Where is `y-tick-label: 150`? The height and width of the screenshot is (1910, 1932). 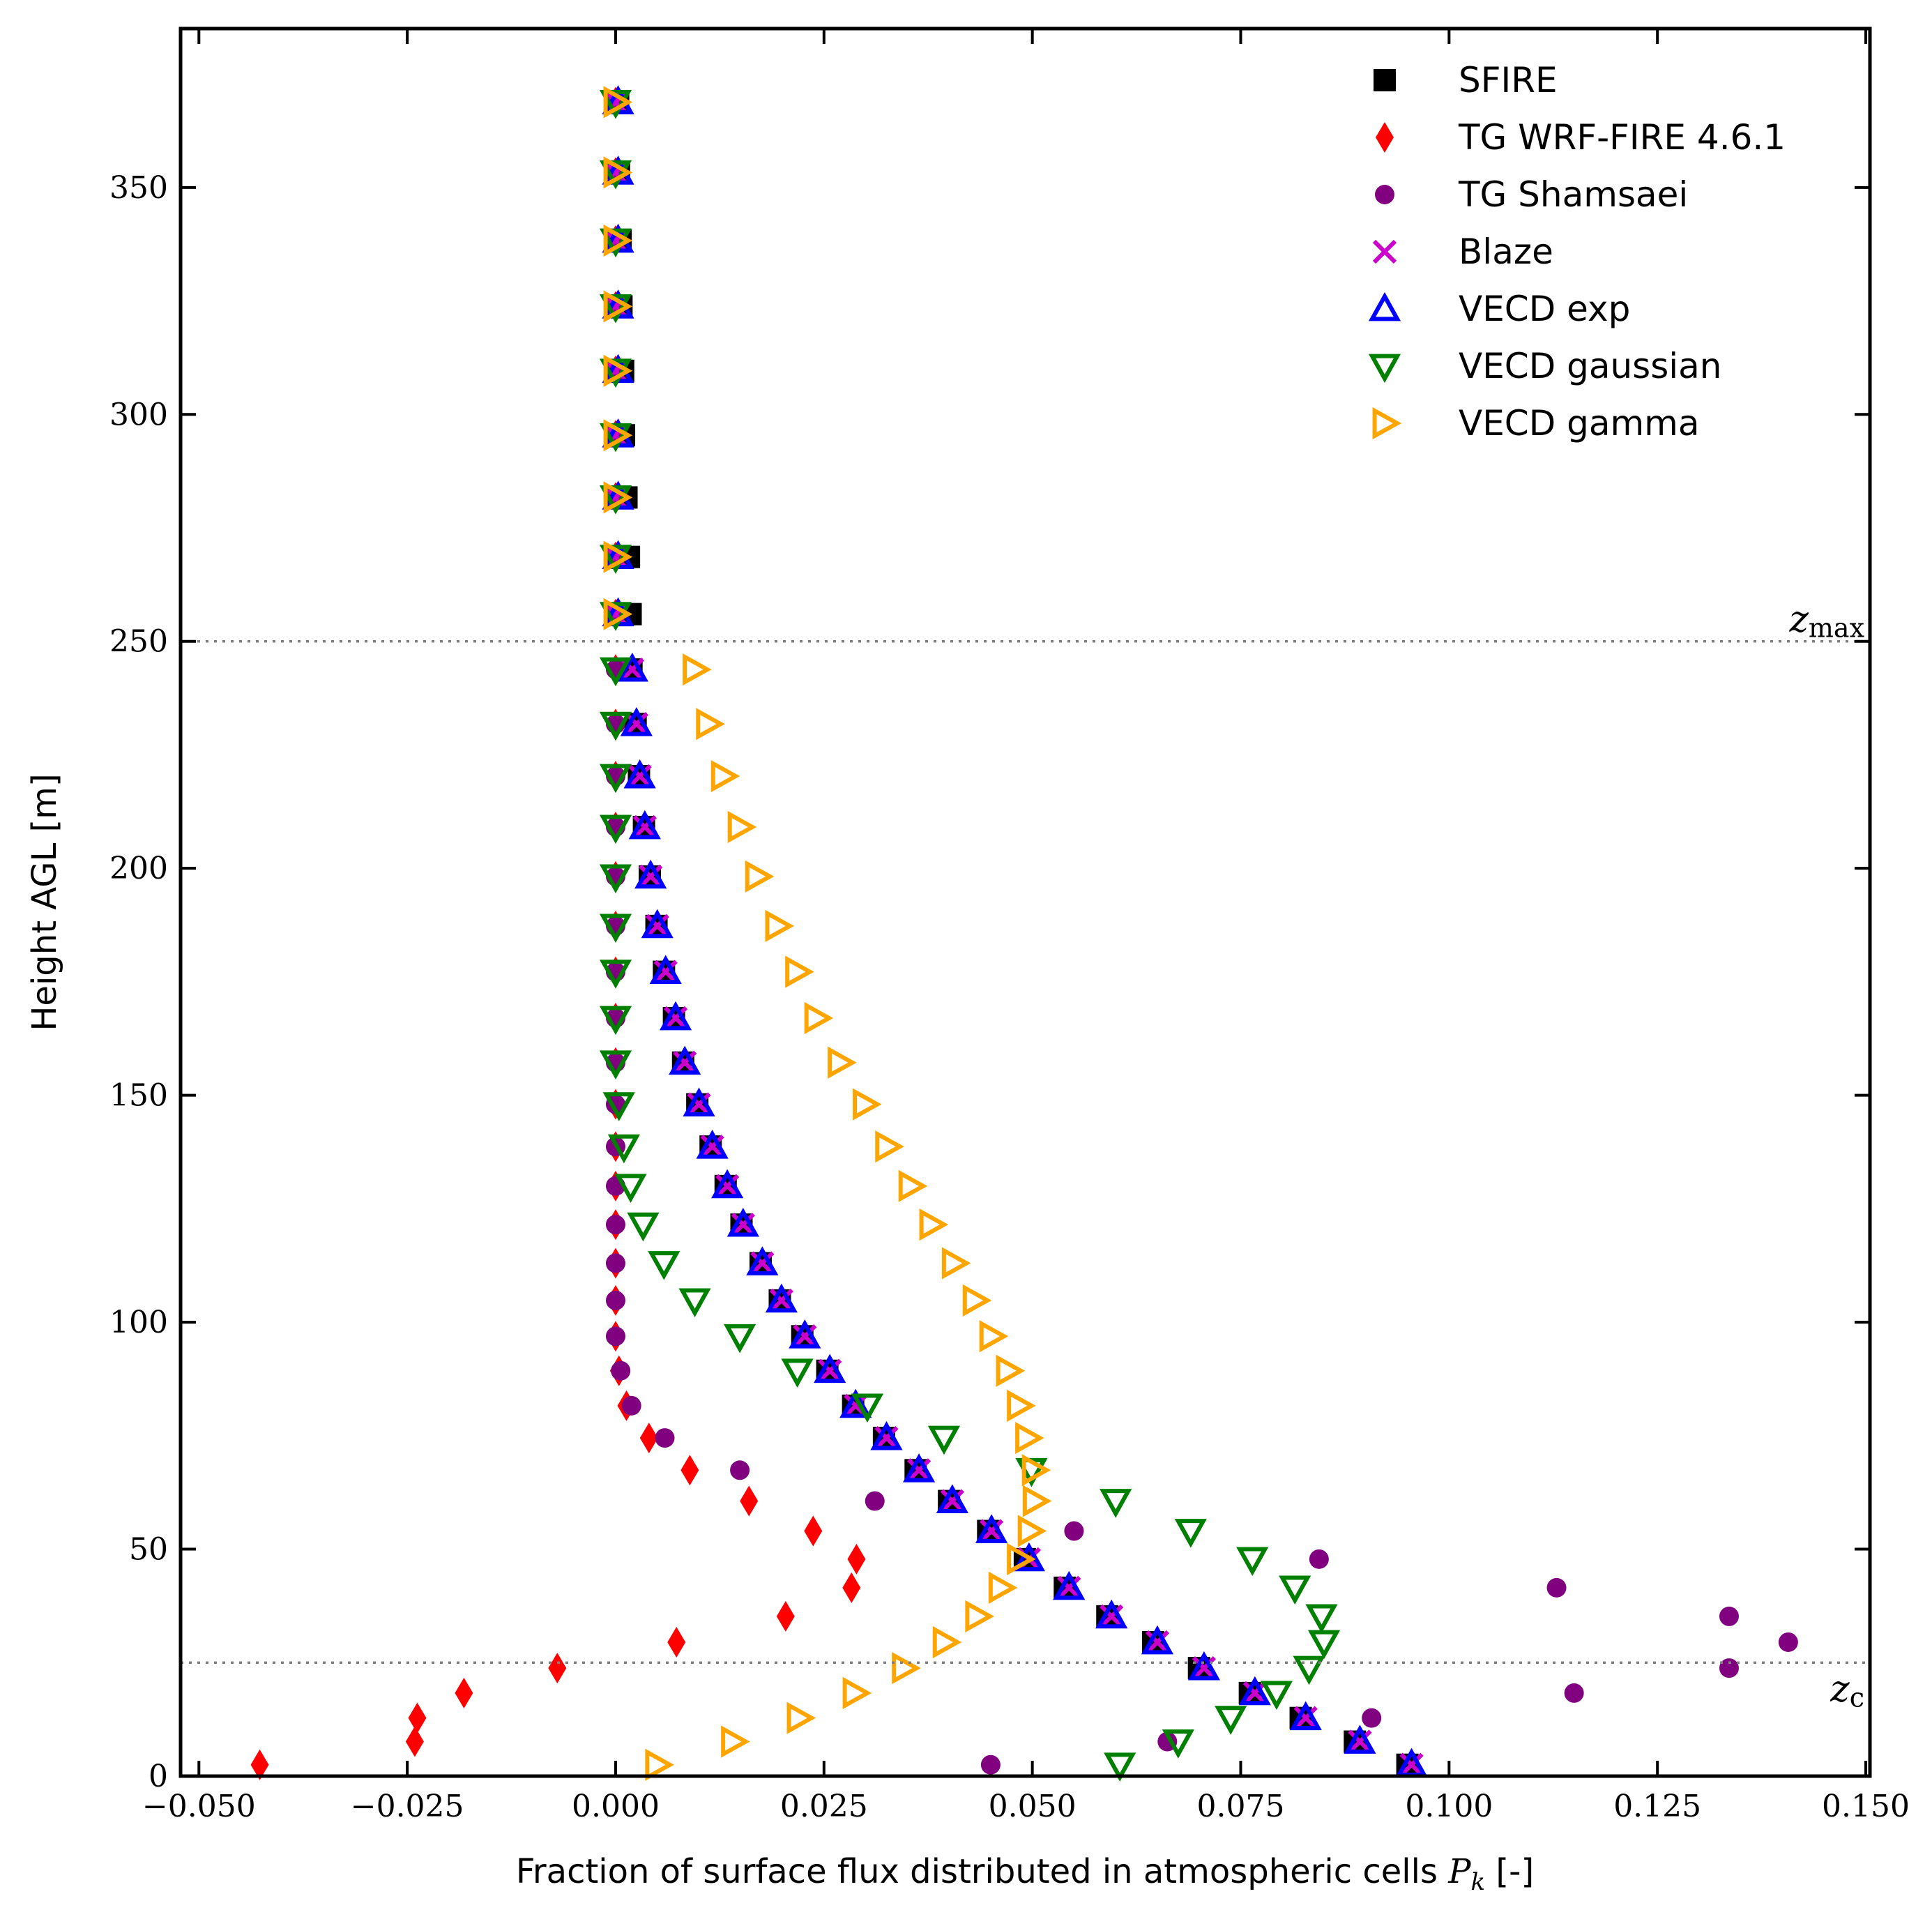
y-tick-label: 150 is located at coordinates (138, 1096).